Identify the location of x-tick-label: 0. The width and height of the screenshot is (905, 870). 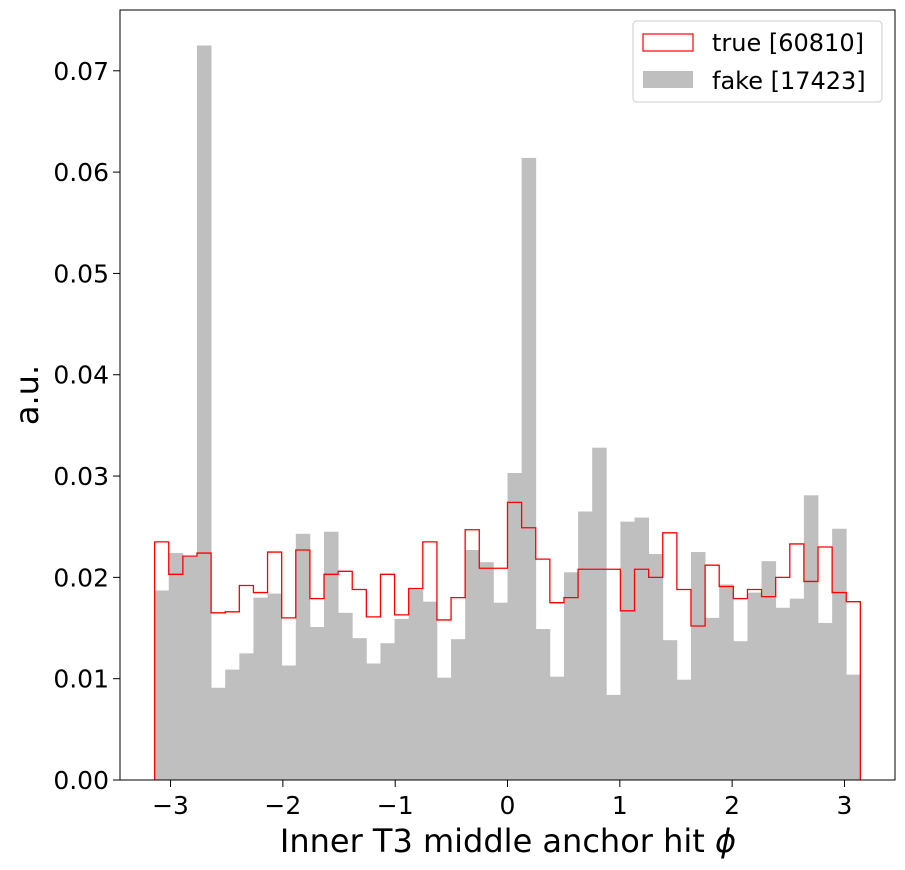
(508, 805).